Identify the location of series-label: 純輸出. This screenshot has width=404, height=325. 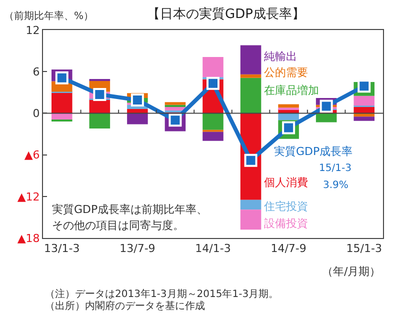
(280, 56).